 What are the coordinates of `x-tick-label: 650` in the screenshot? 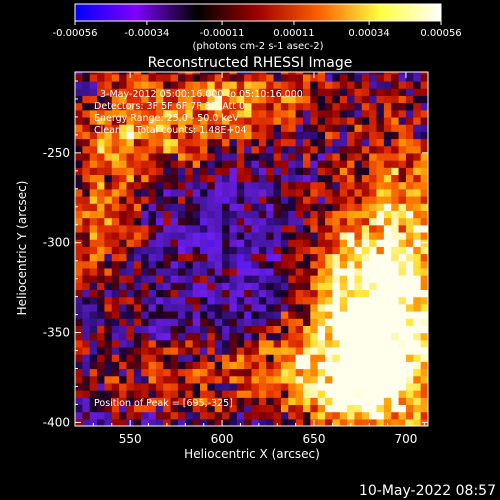 It's located at (314, 439).